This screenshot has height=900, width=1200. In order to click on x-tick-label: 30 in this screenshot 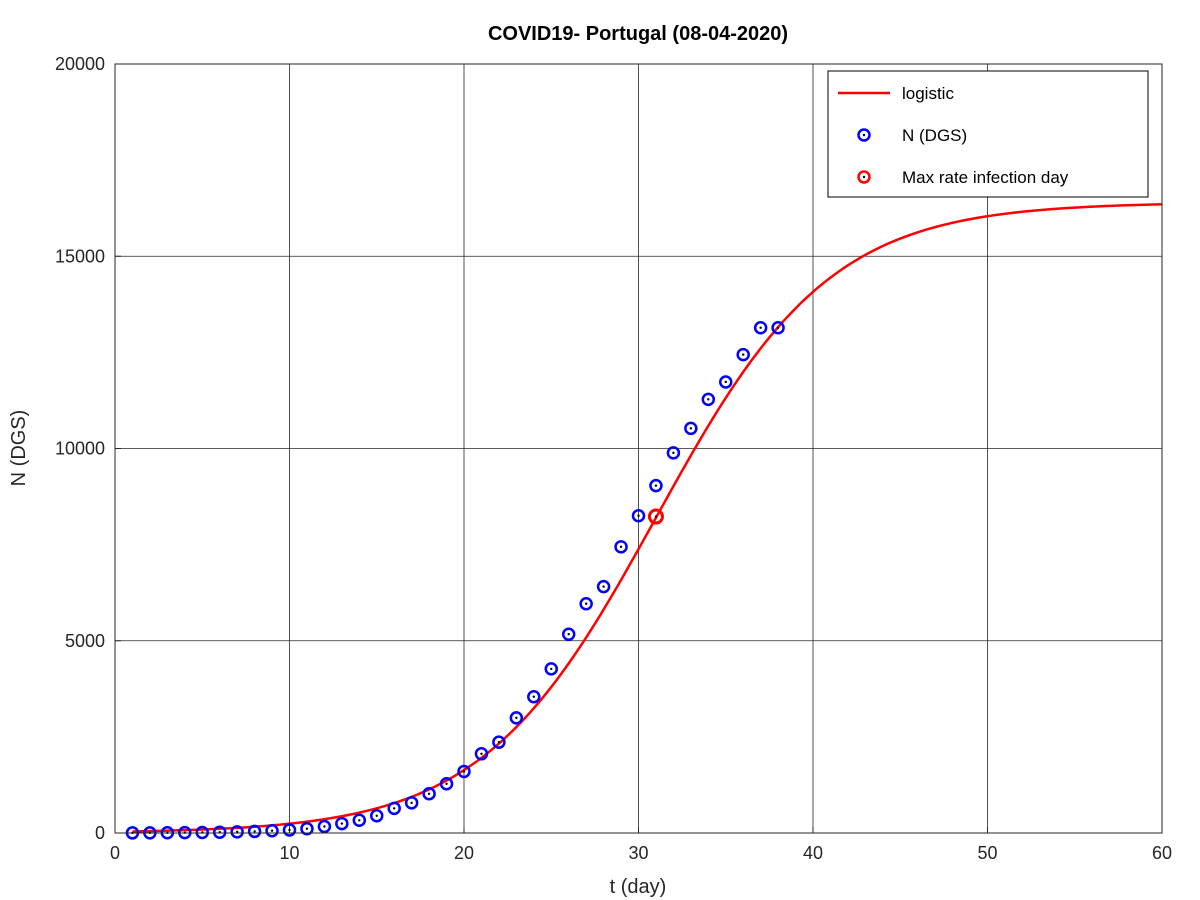, I will do `click(638, 853)`.